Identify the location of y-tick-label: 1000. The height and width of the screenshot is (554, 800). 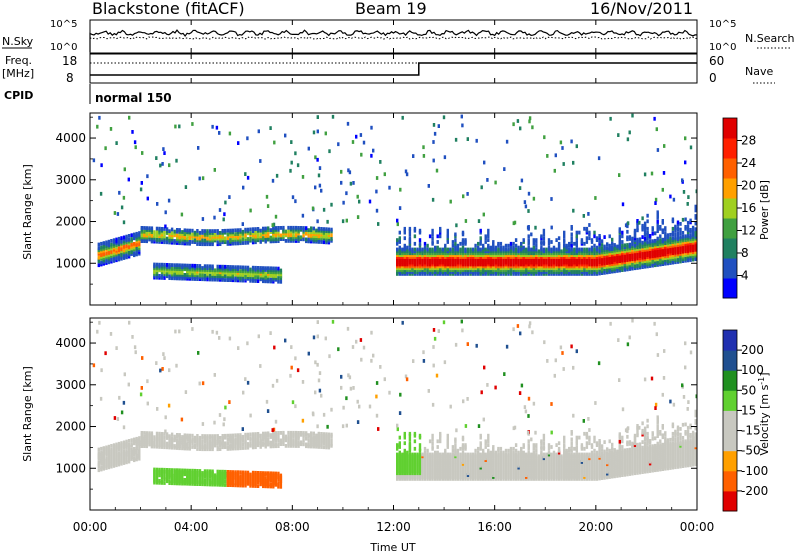
(70, 263).